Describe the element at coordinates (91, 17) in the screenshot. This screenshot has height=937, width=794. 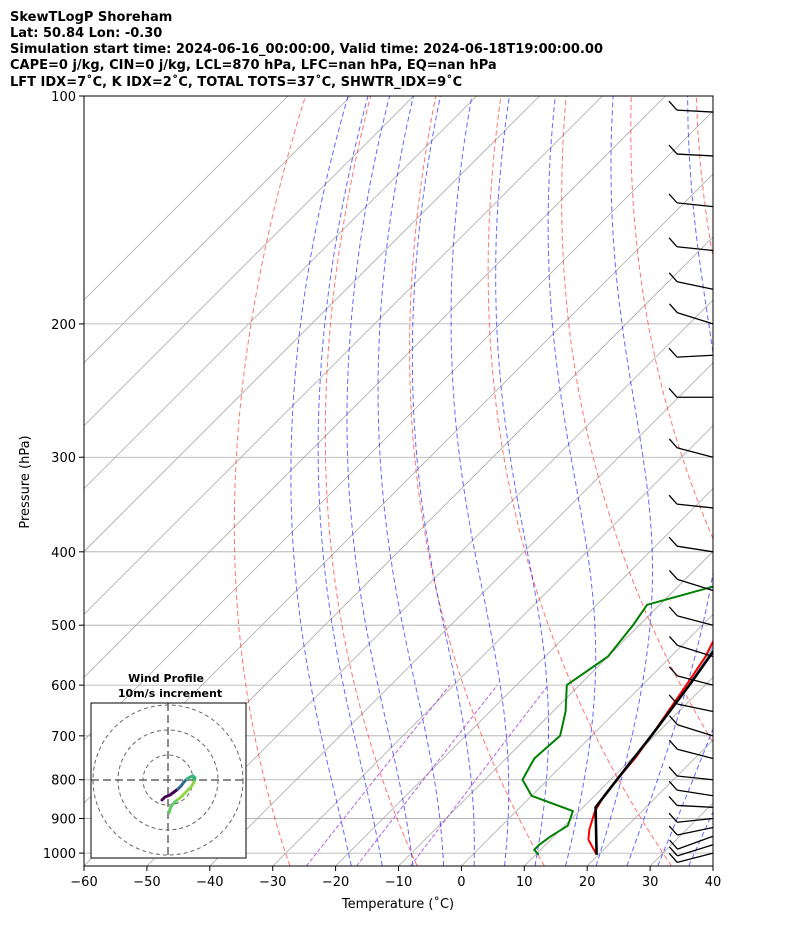
I see `header-title: SkewTLogP Shoreham` at that location.